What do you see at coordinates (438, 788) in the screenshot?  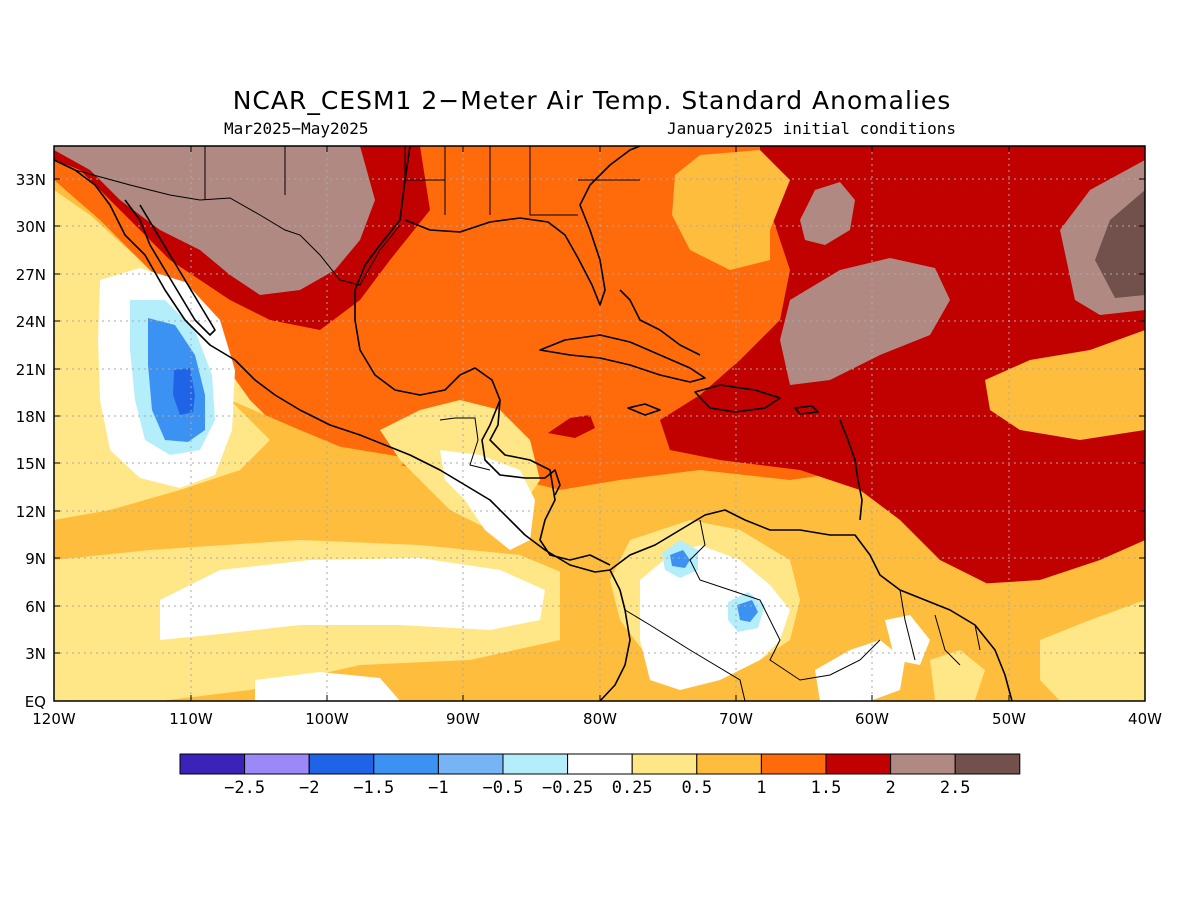 I see `colorbar-label: −1` at bounding box center [438, 788].